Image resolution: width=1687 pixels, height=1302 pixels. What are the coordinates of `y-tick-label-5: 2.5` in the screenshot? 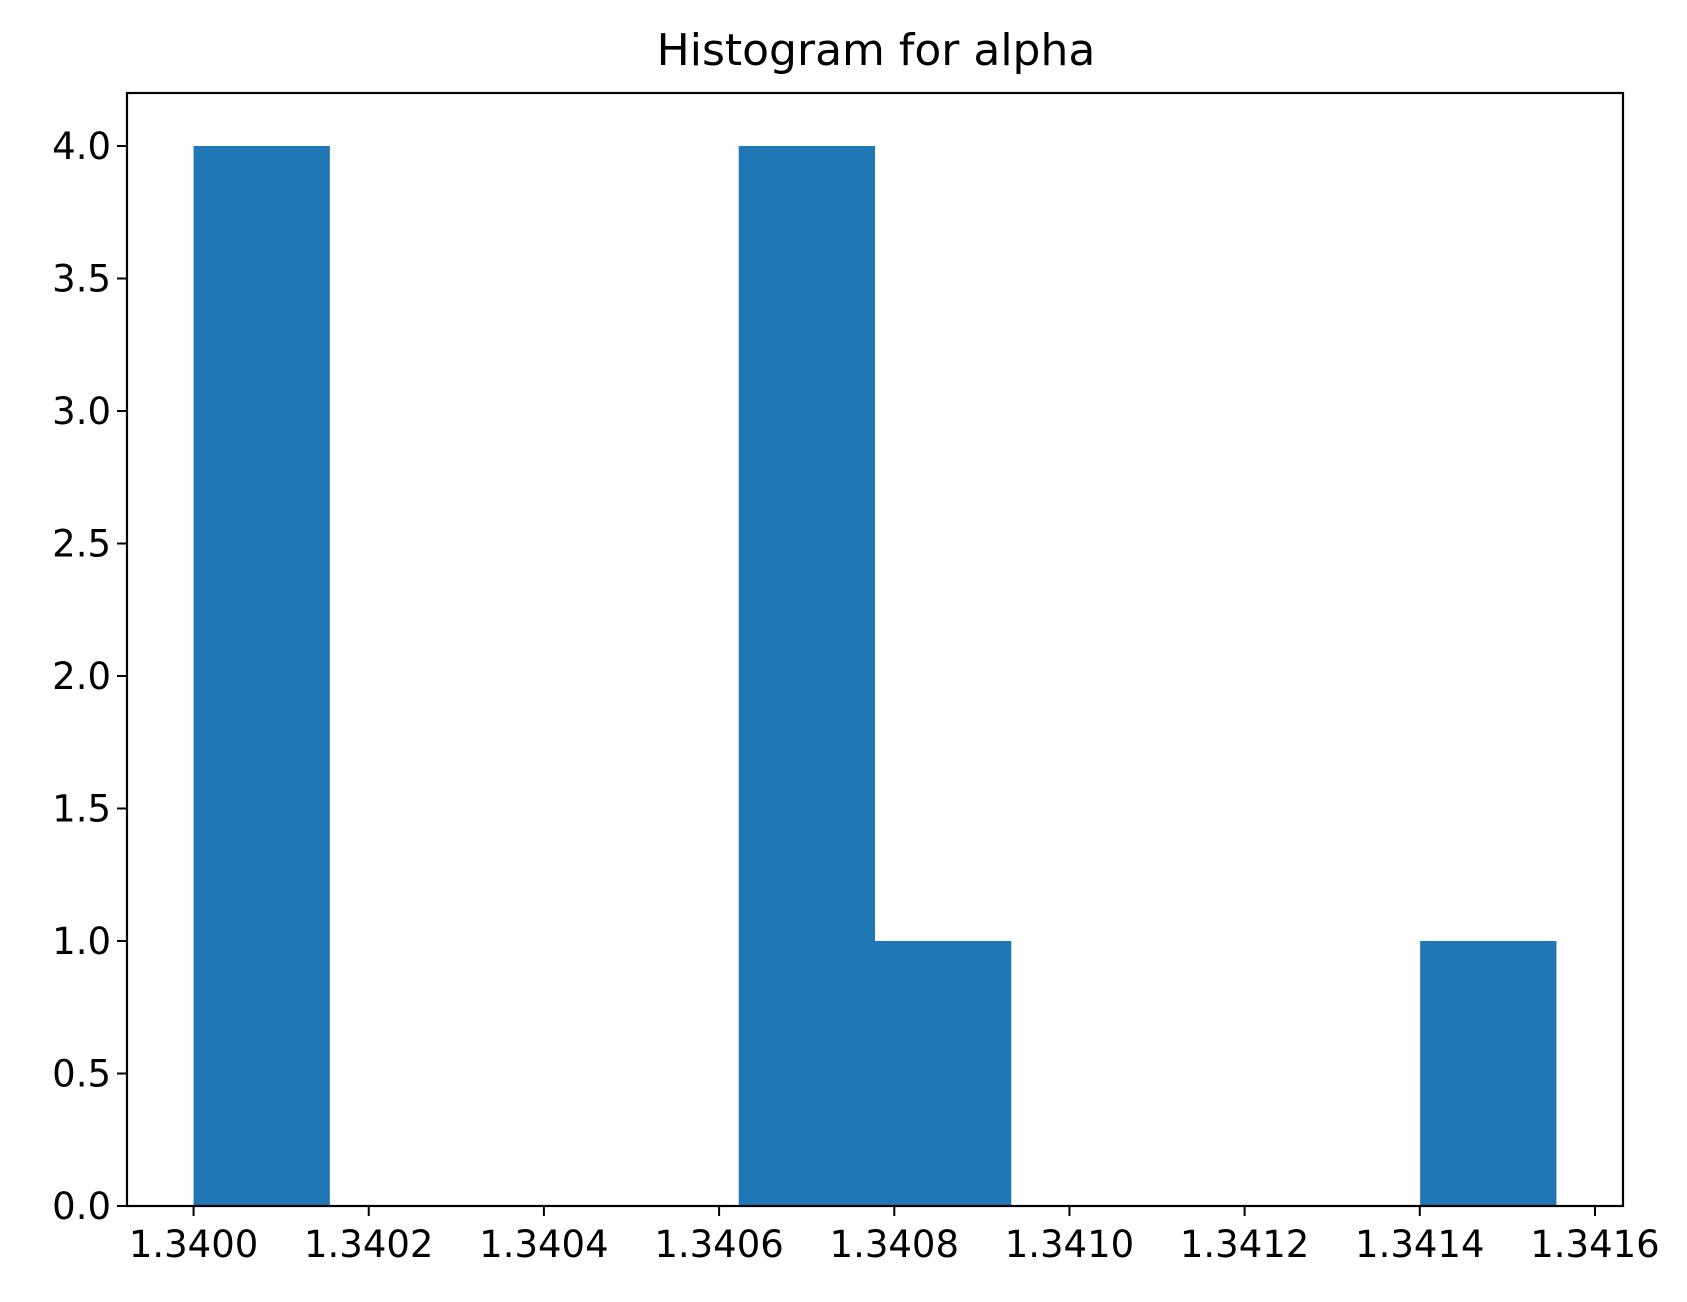 It's located at (81, 544).